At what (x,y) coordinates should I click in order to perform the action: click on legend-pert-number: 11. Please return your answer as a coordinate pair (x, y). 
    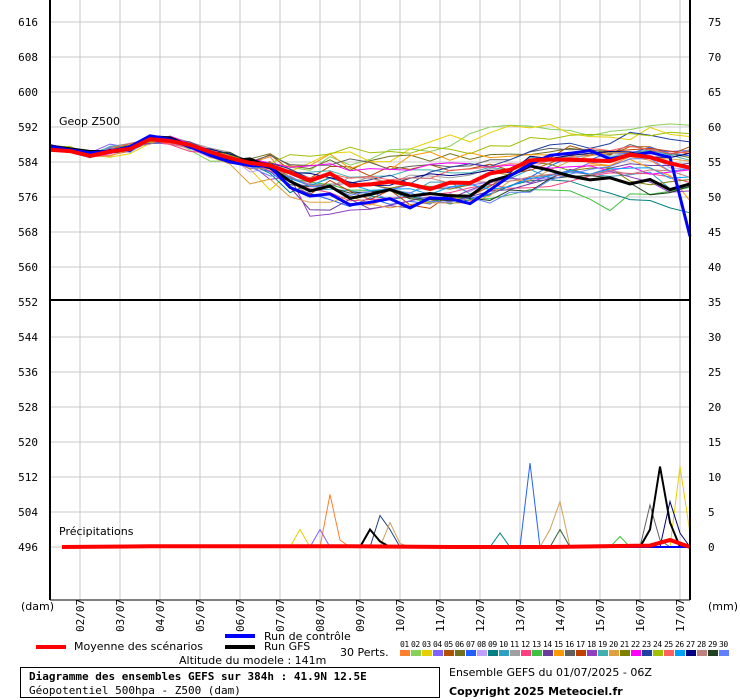
    Looking at the image, I should click on (514, 644).